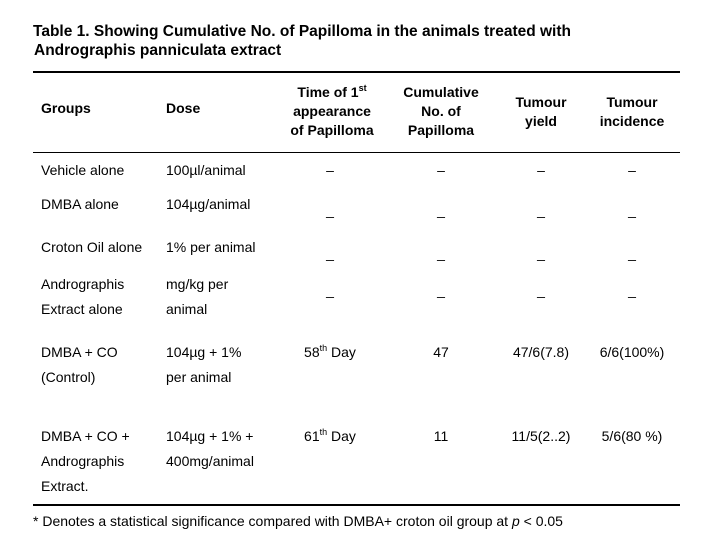 This screenshot has height=547, width=710. What do you see at coordinates (330, 436) in the screenshot?
I see `time-cell: 61th Day` at bounding box center [330, 436].